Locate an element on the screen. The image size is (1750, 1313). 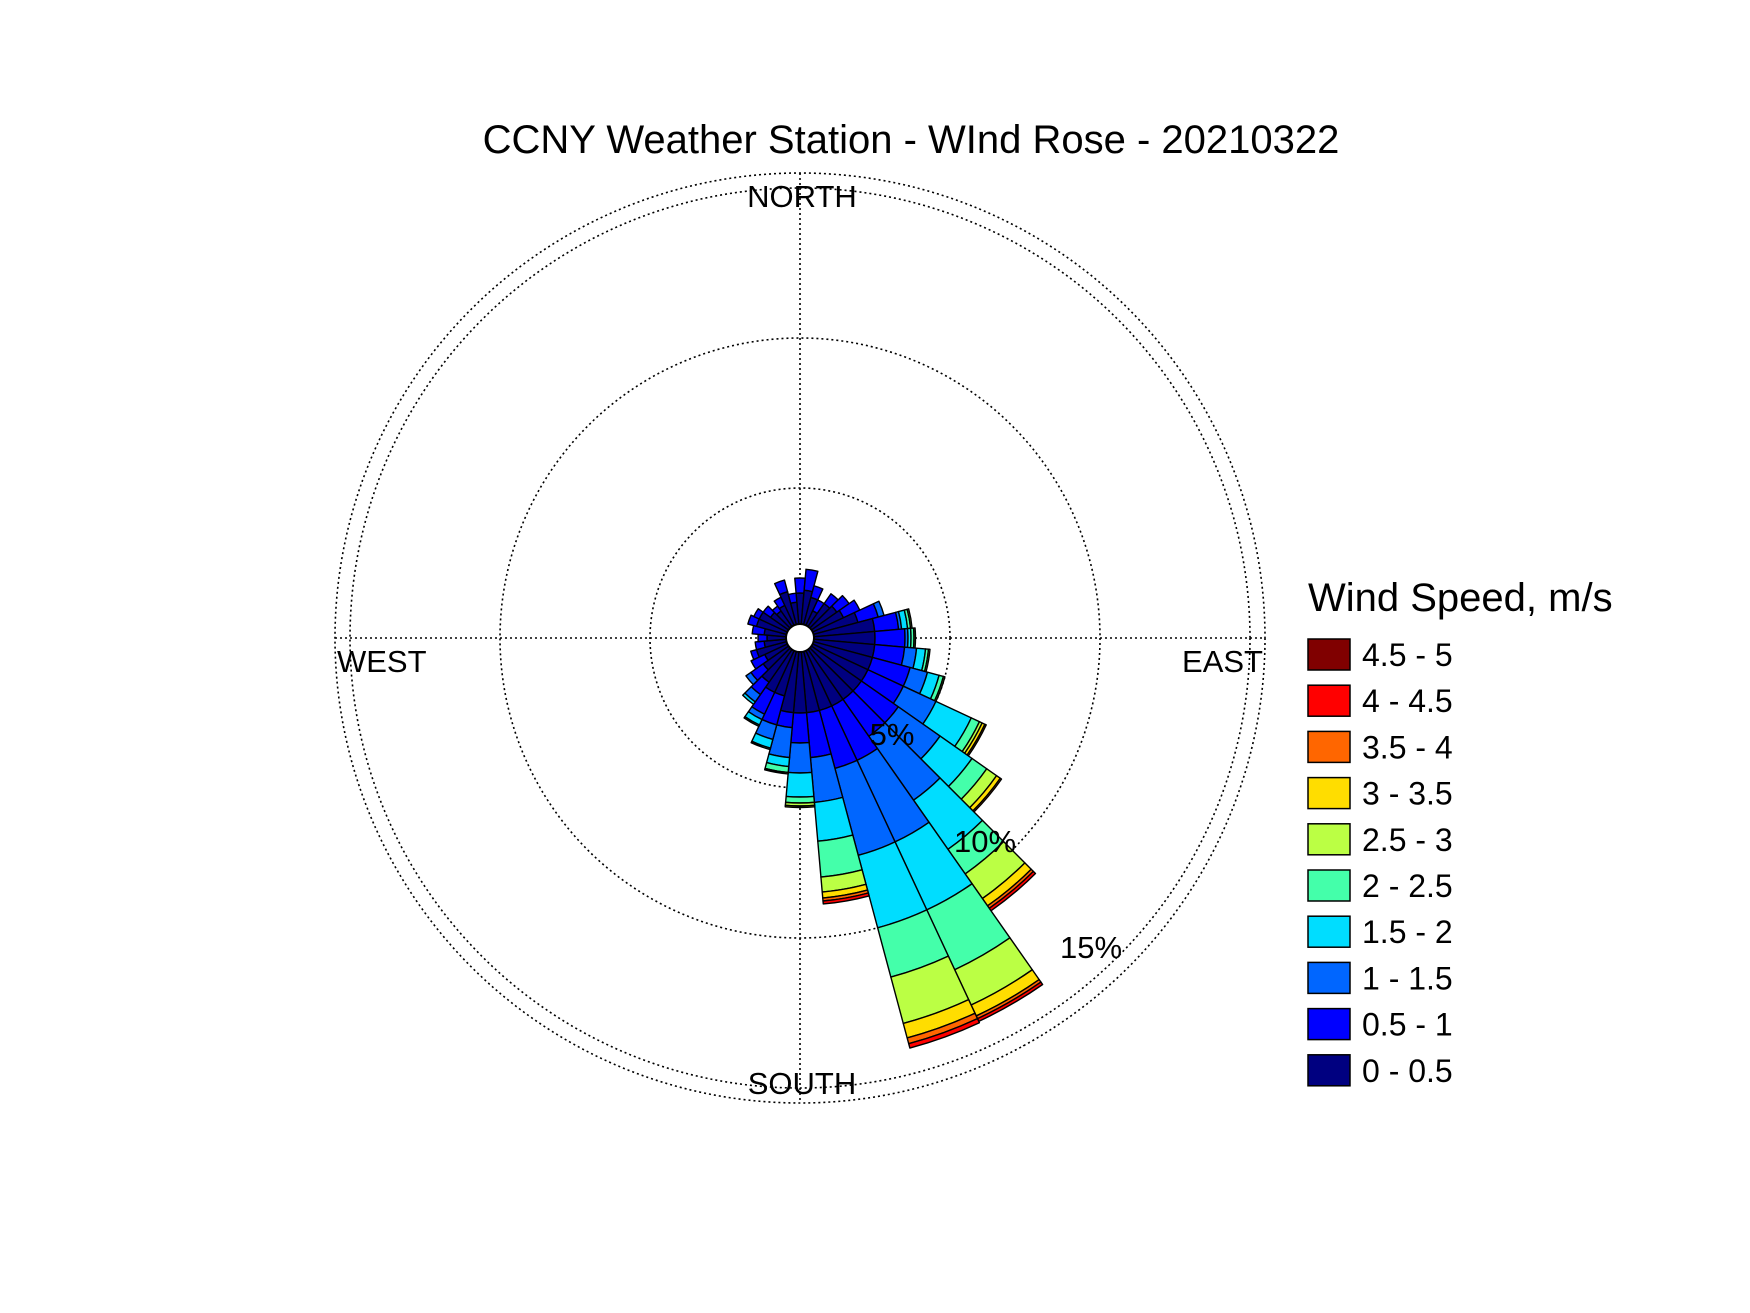
bar-segment-dir300-bin1 is located at coordinates (758, 614).